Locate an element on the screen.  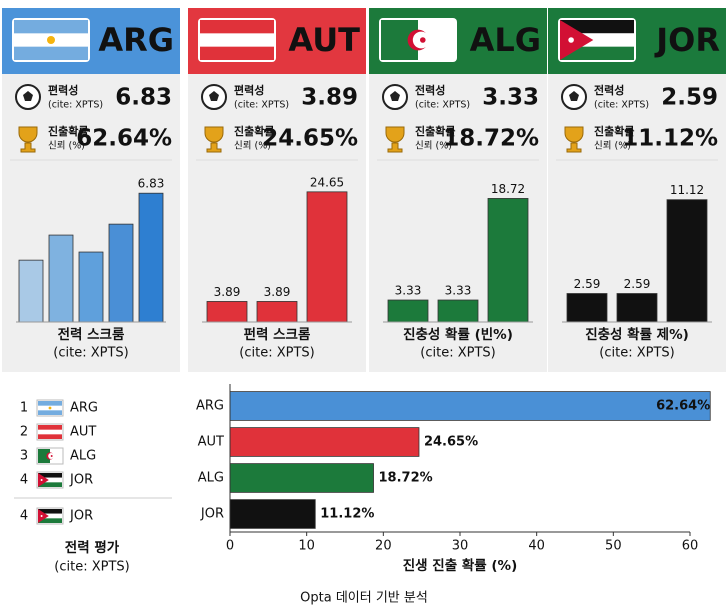
chart-title: 진충성 확률 제%) is located at coordinates (637, 334).